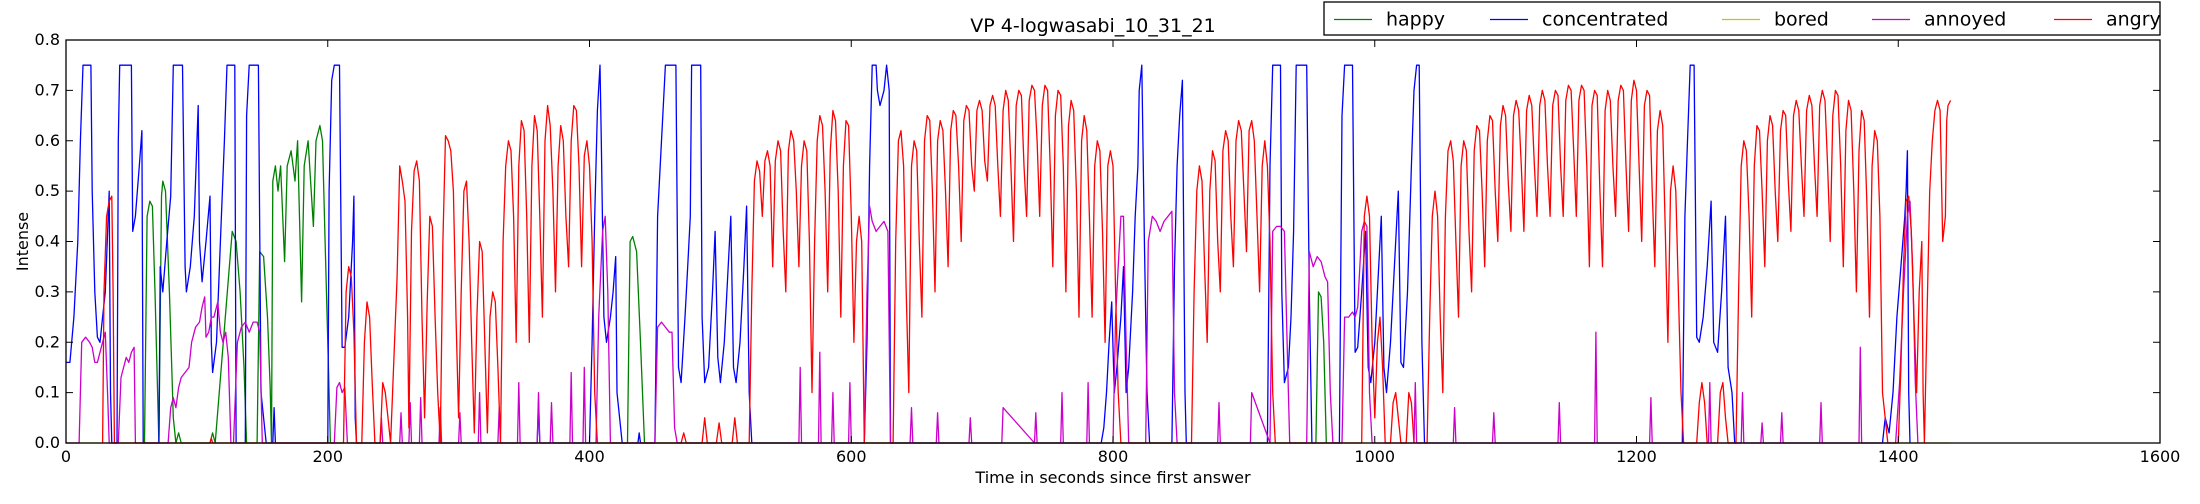 The image size is (2200, 504). I want to click on legend-label-bored: bored, so click(1801, 20).